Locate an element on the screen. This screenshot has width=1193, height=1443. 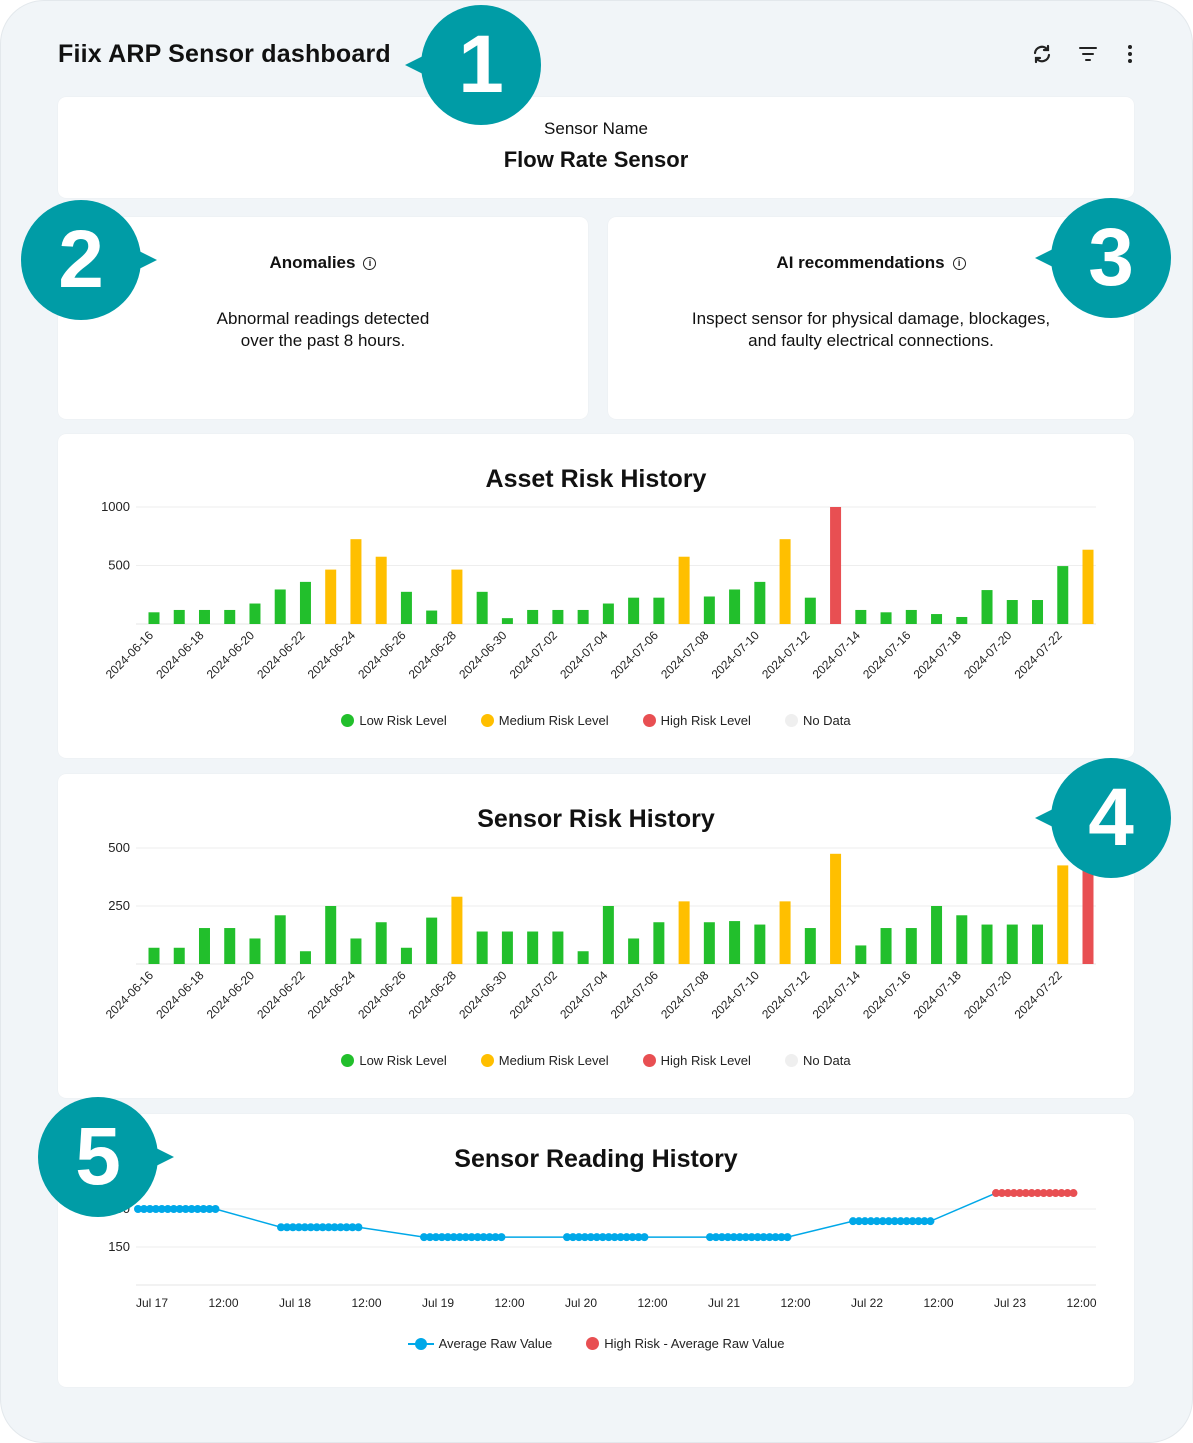
sensor-name-card: Sensor Name Flow Rate Sensor is located at coordinates (596, 147).